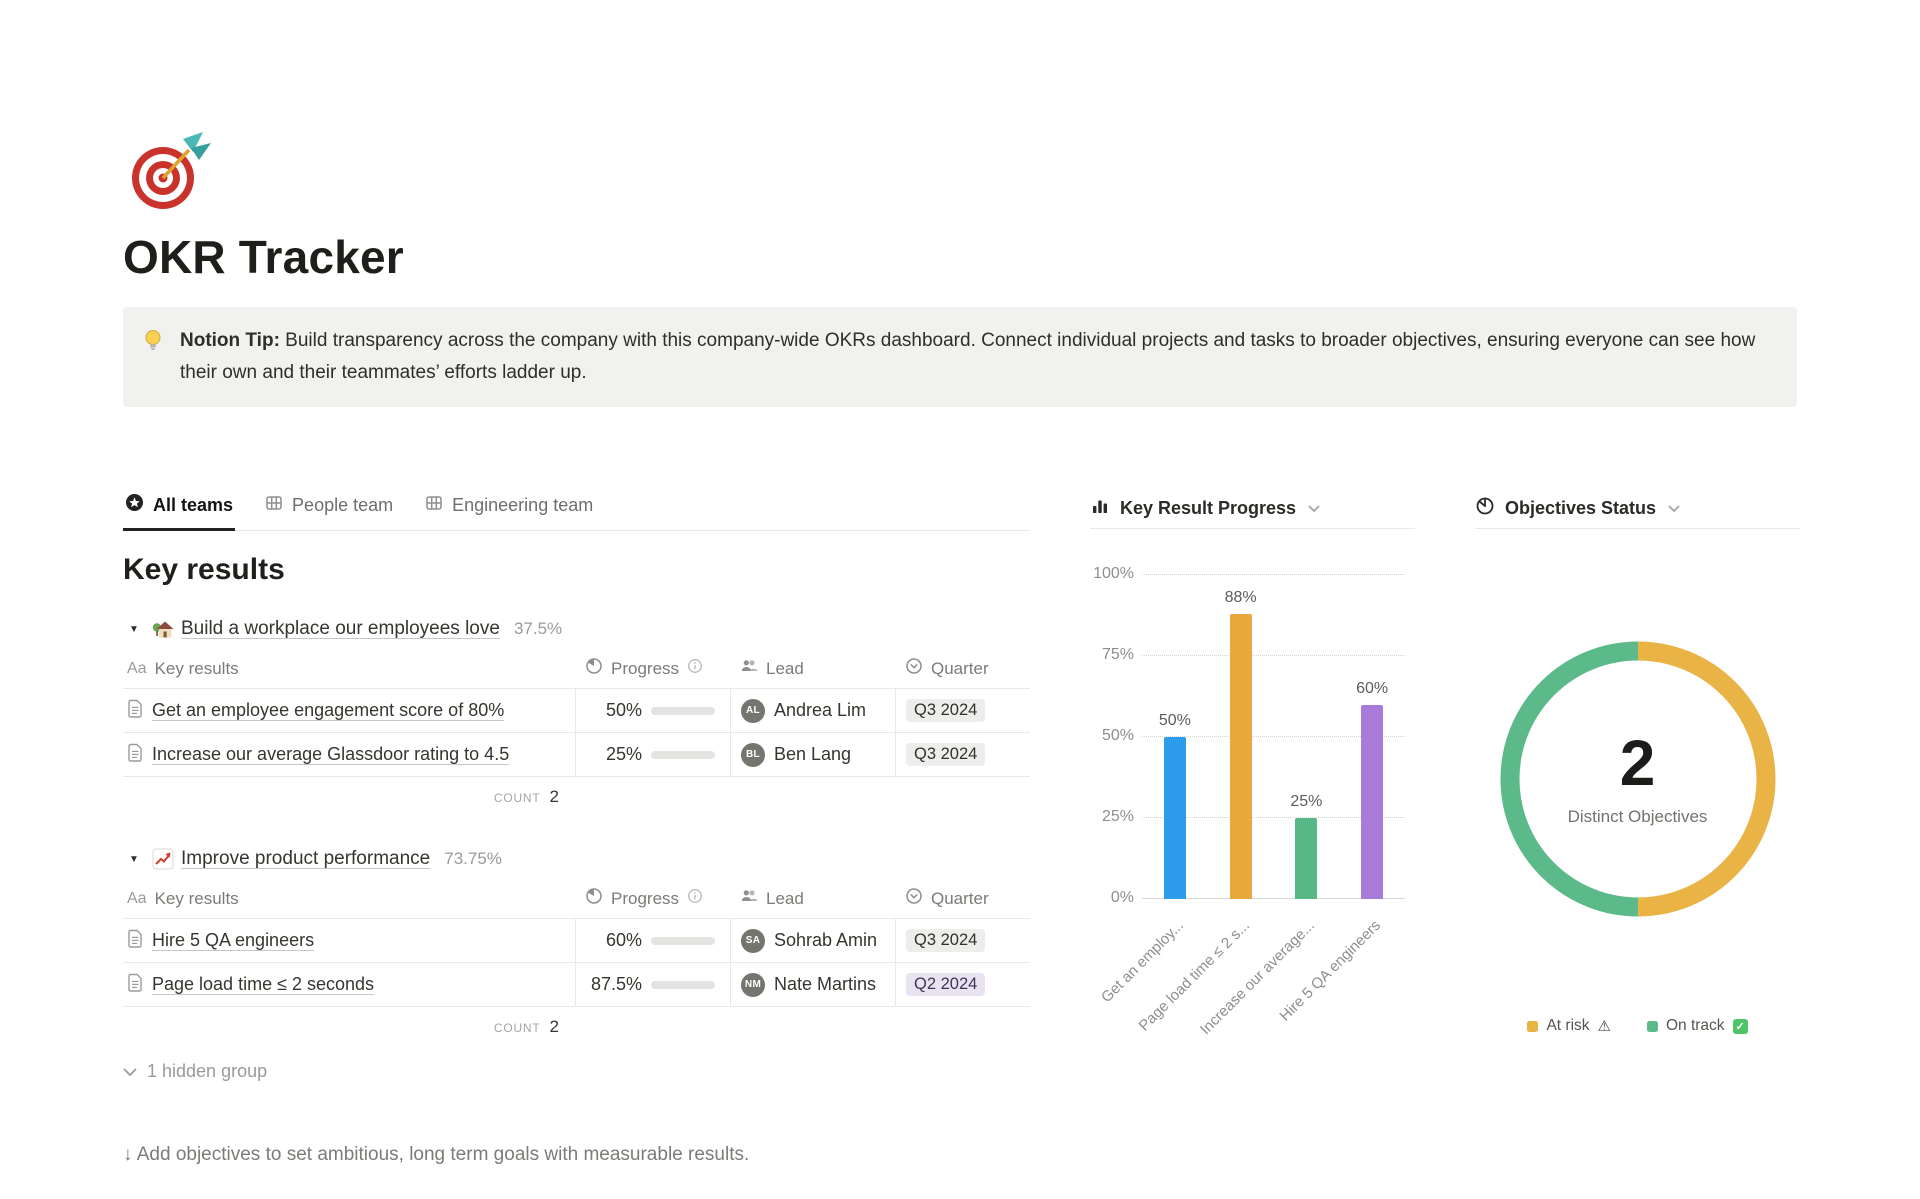 The width and height of the screenshot is (1920, 1199). I want to click on progress-bar, so click(683, 984).